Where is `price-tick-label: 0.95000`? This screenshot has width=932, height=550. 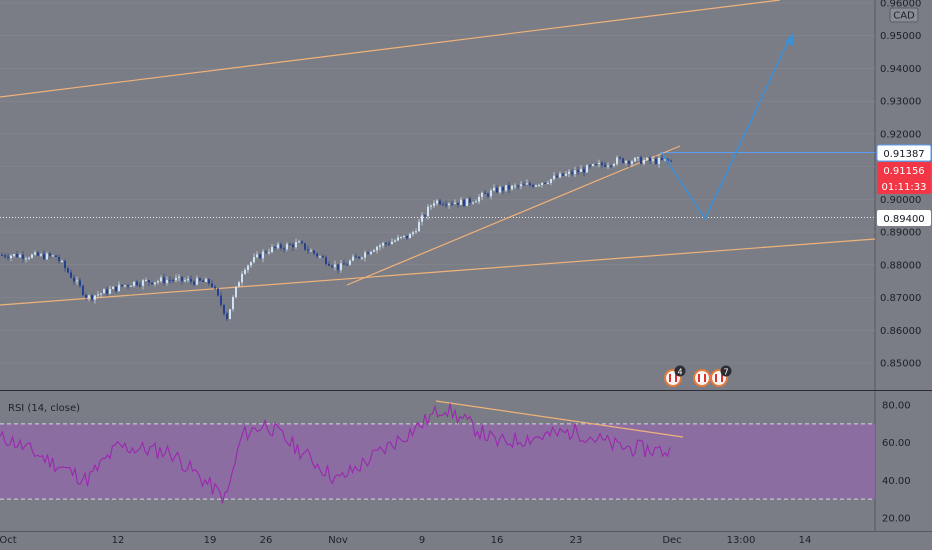
price-tick-label: 0.95000 is located at coordinates (900, 36).